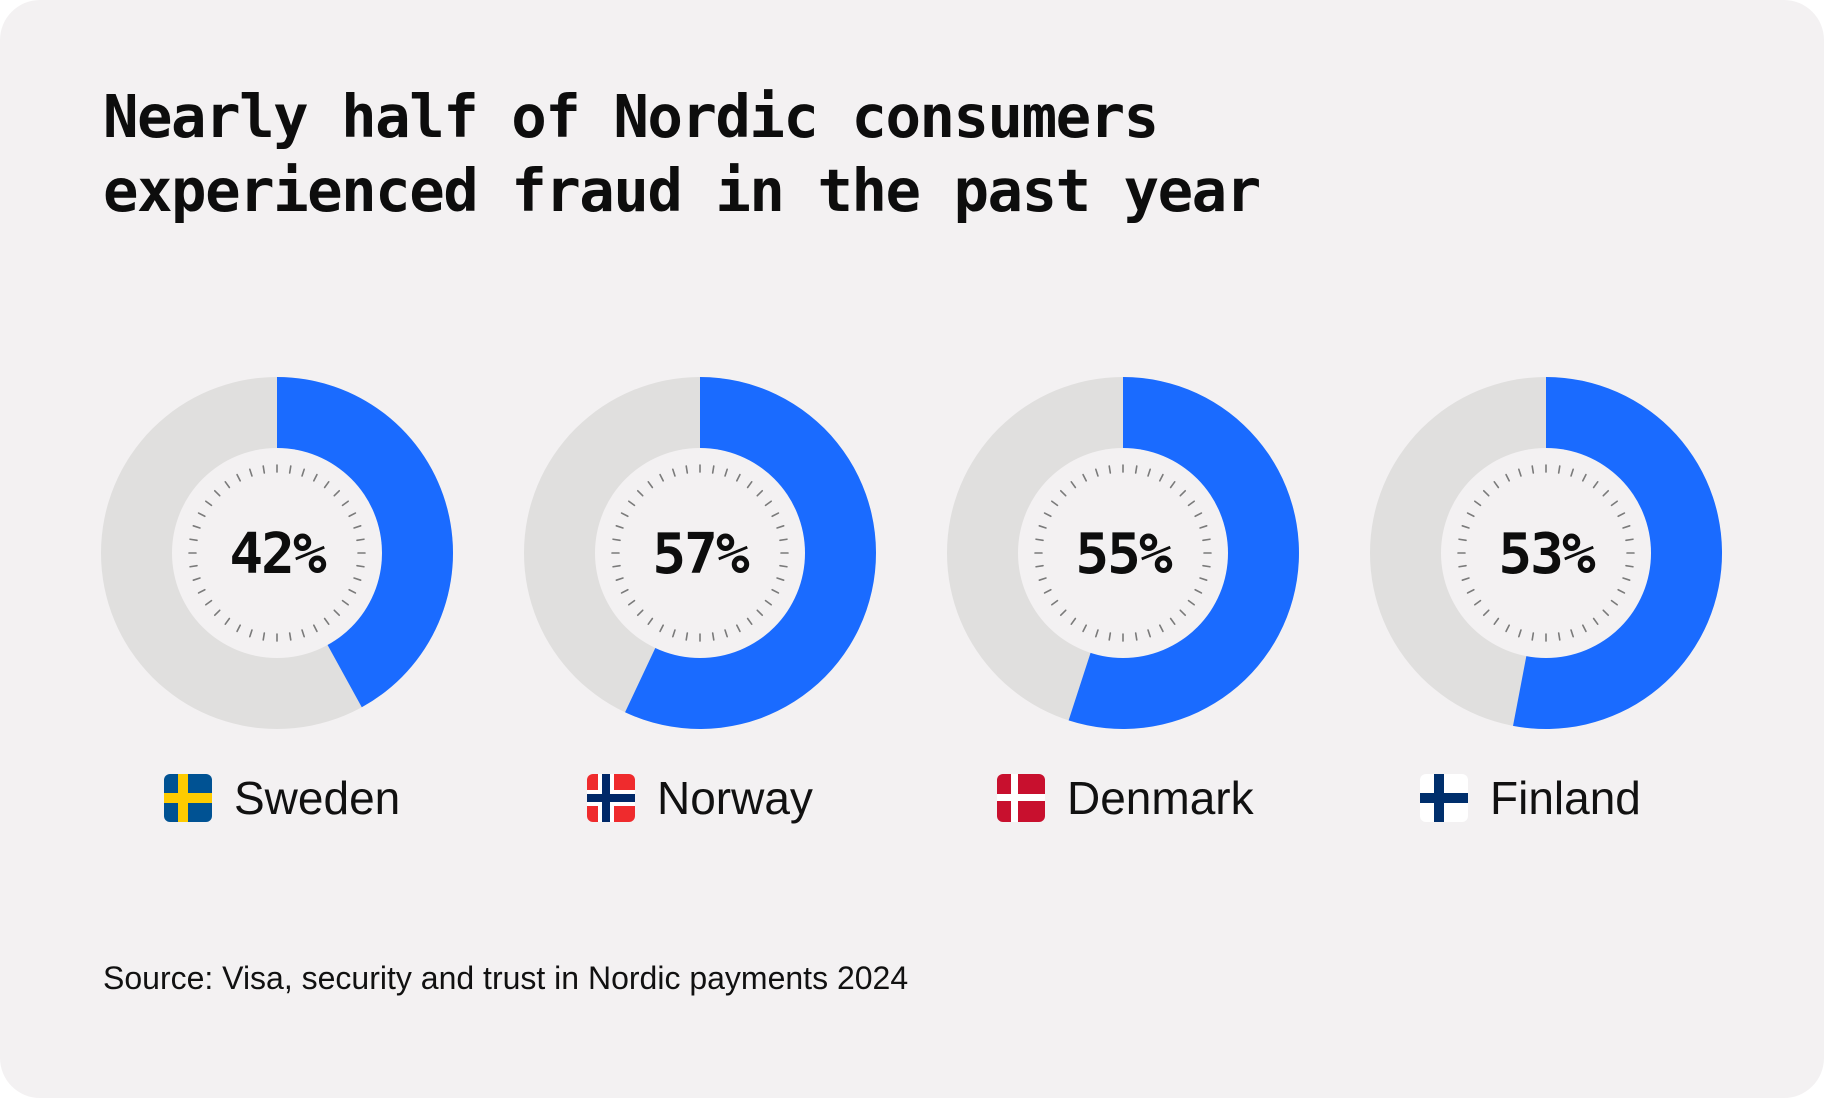 The image size is (1824, 1098). I want to click on value-label: 55%, so click(1123, 554).